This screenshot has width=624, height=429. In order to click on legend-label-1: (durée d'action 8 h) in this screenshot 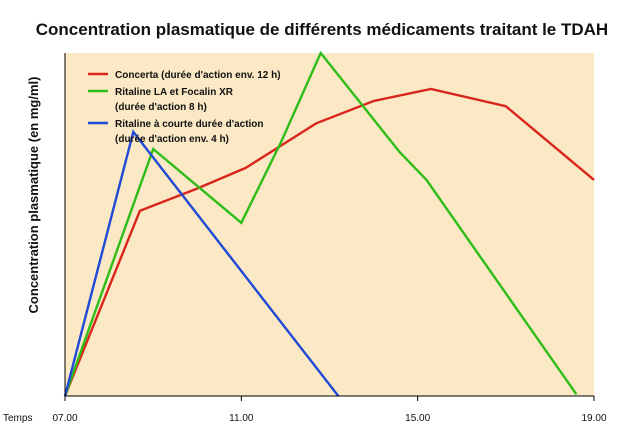, I will do `click(161, 107)`.